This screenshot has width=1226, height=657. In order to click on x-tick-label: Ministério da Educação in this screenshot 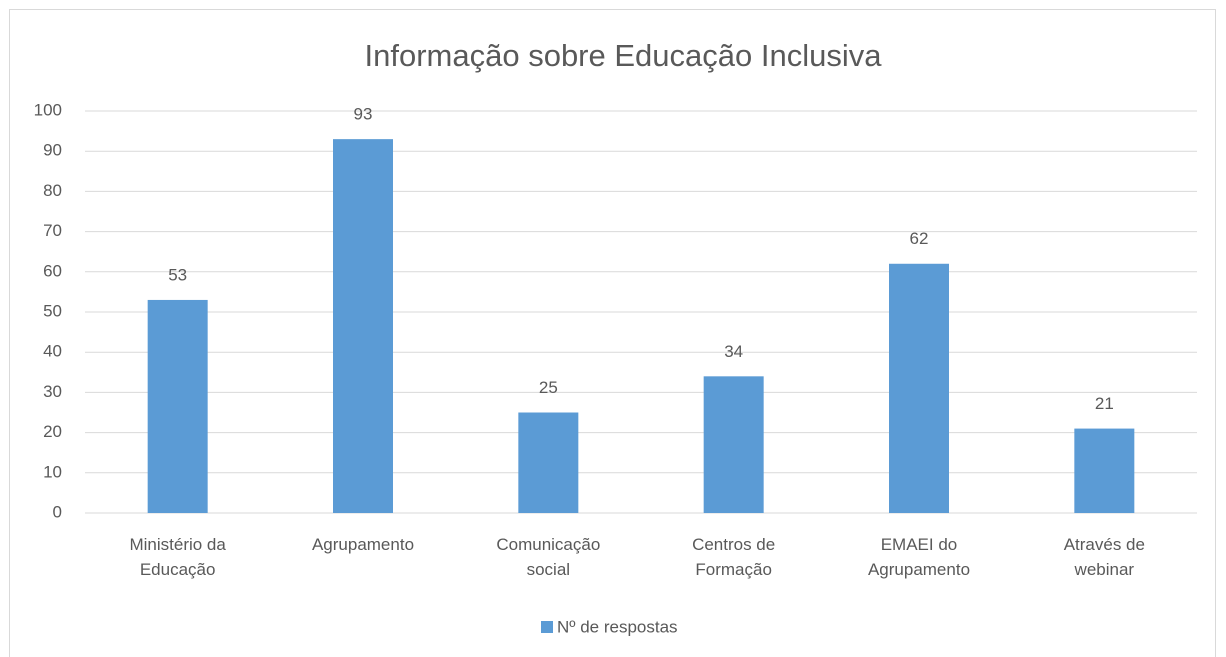, I will do `click(177, 557)`.